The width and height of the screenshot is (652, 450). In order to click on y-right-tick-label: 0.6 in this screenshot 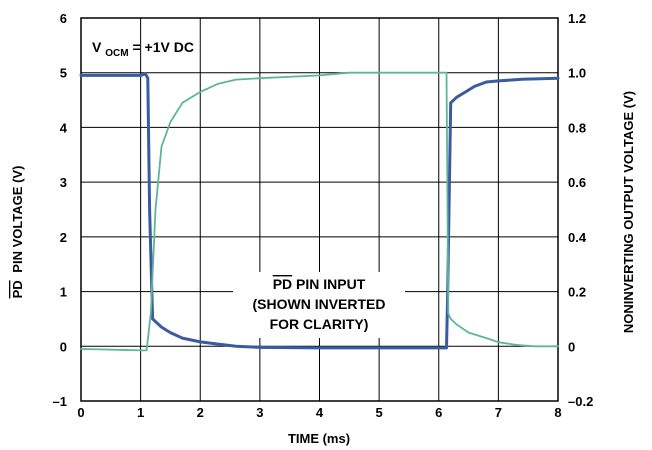, I will do `click(577, 182)`.